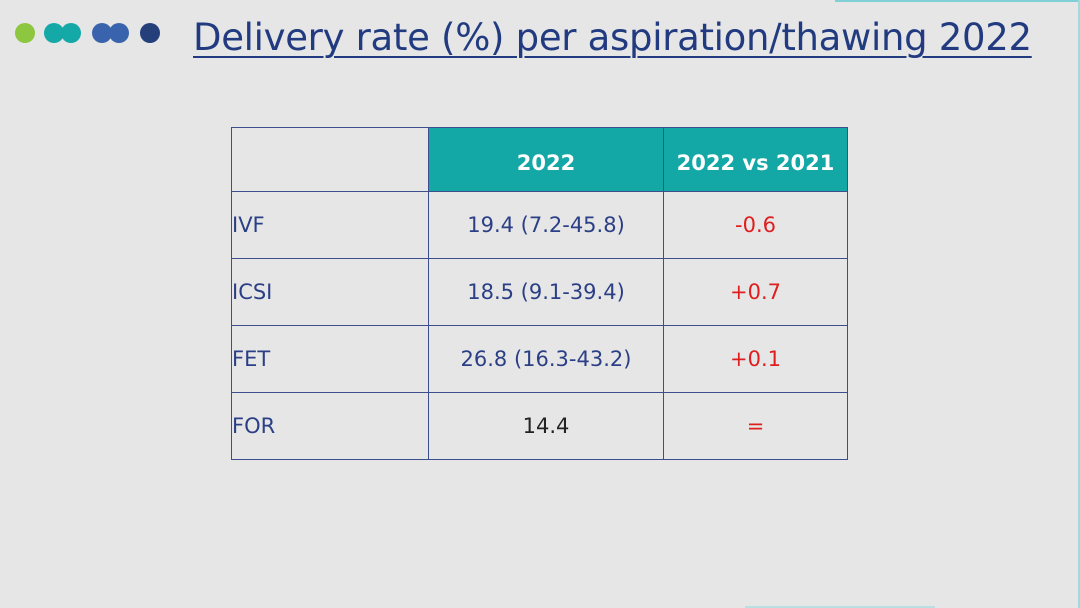 The width and height of the screenshot is (1080, 608). Describe the element at coordinates (1079, 304) in the screenshot. I see `accent-line-right` at that location.